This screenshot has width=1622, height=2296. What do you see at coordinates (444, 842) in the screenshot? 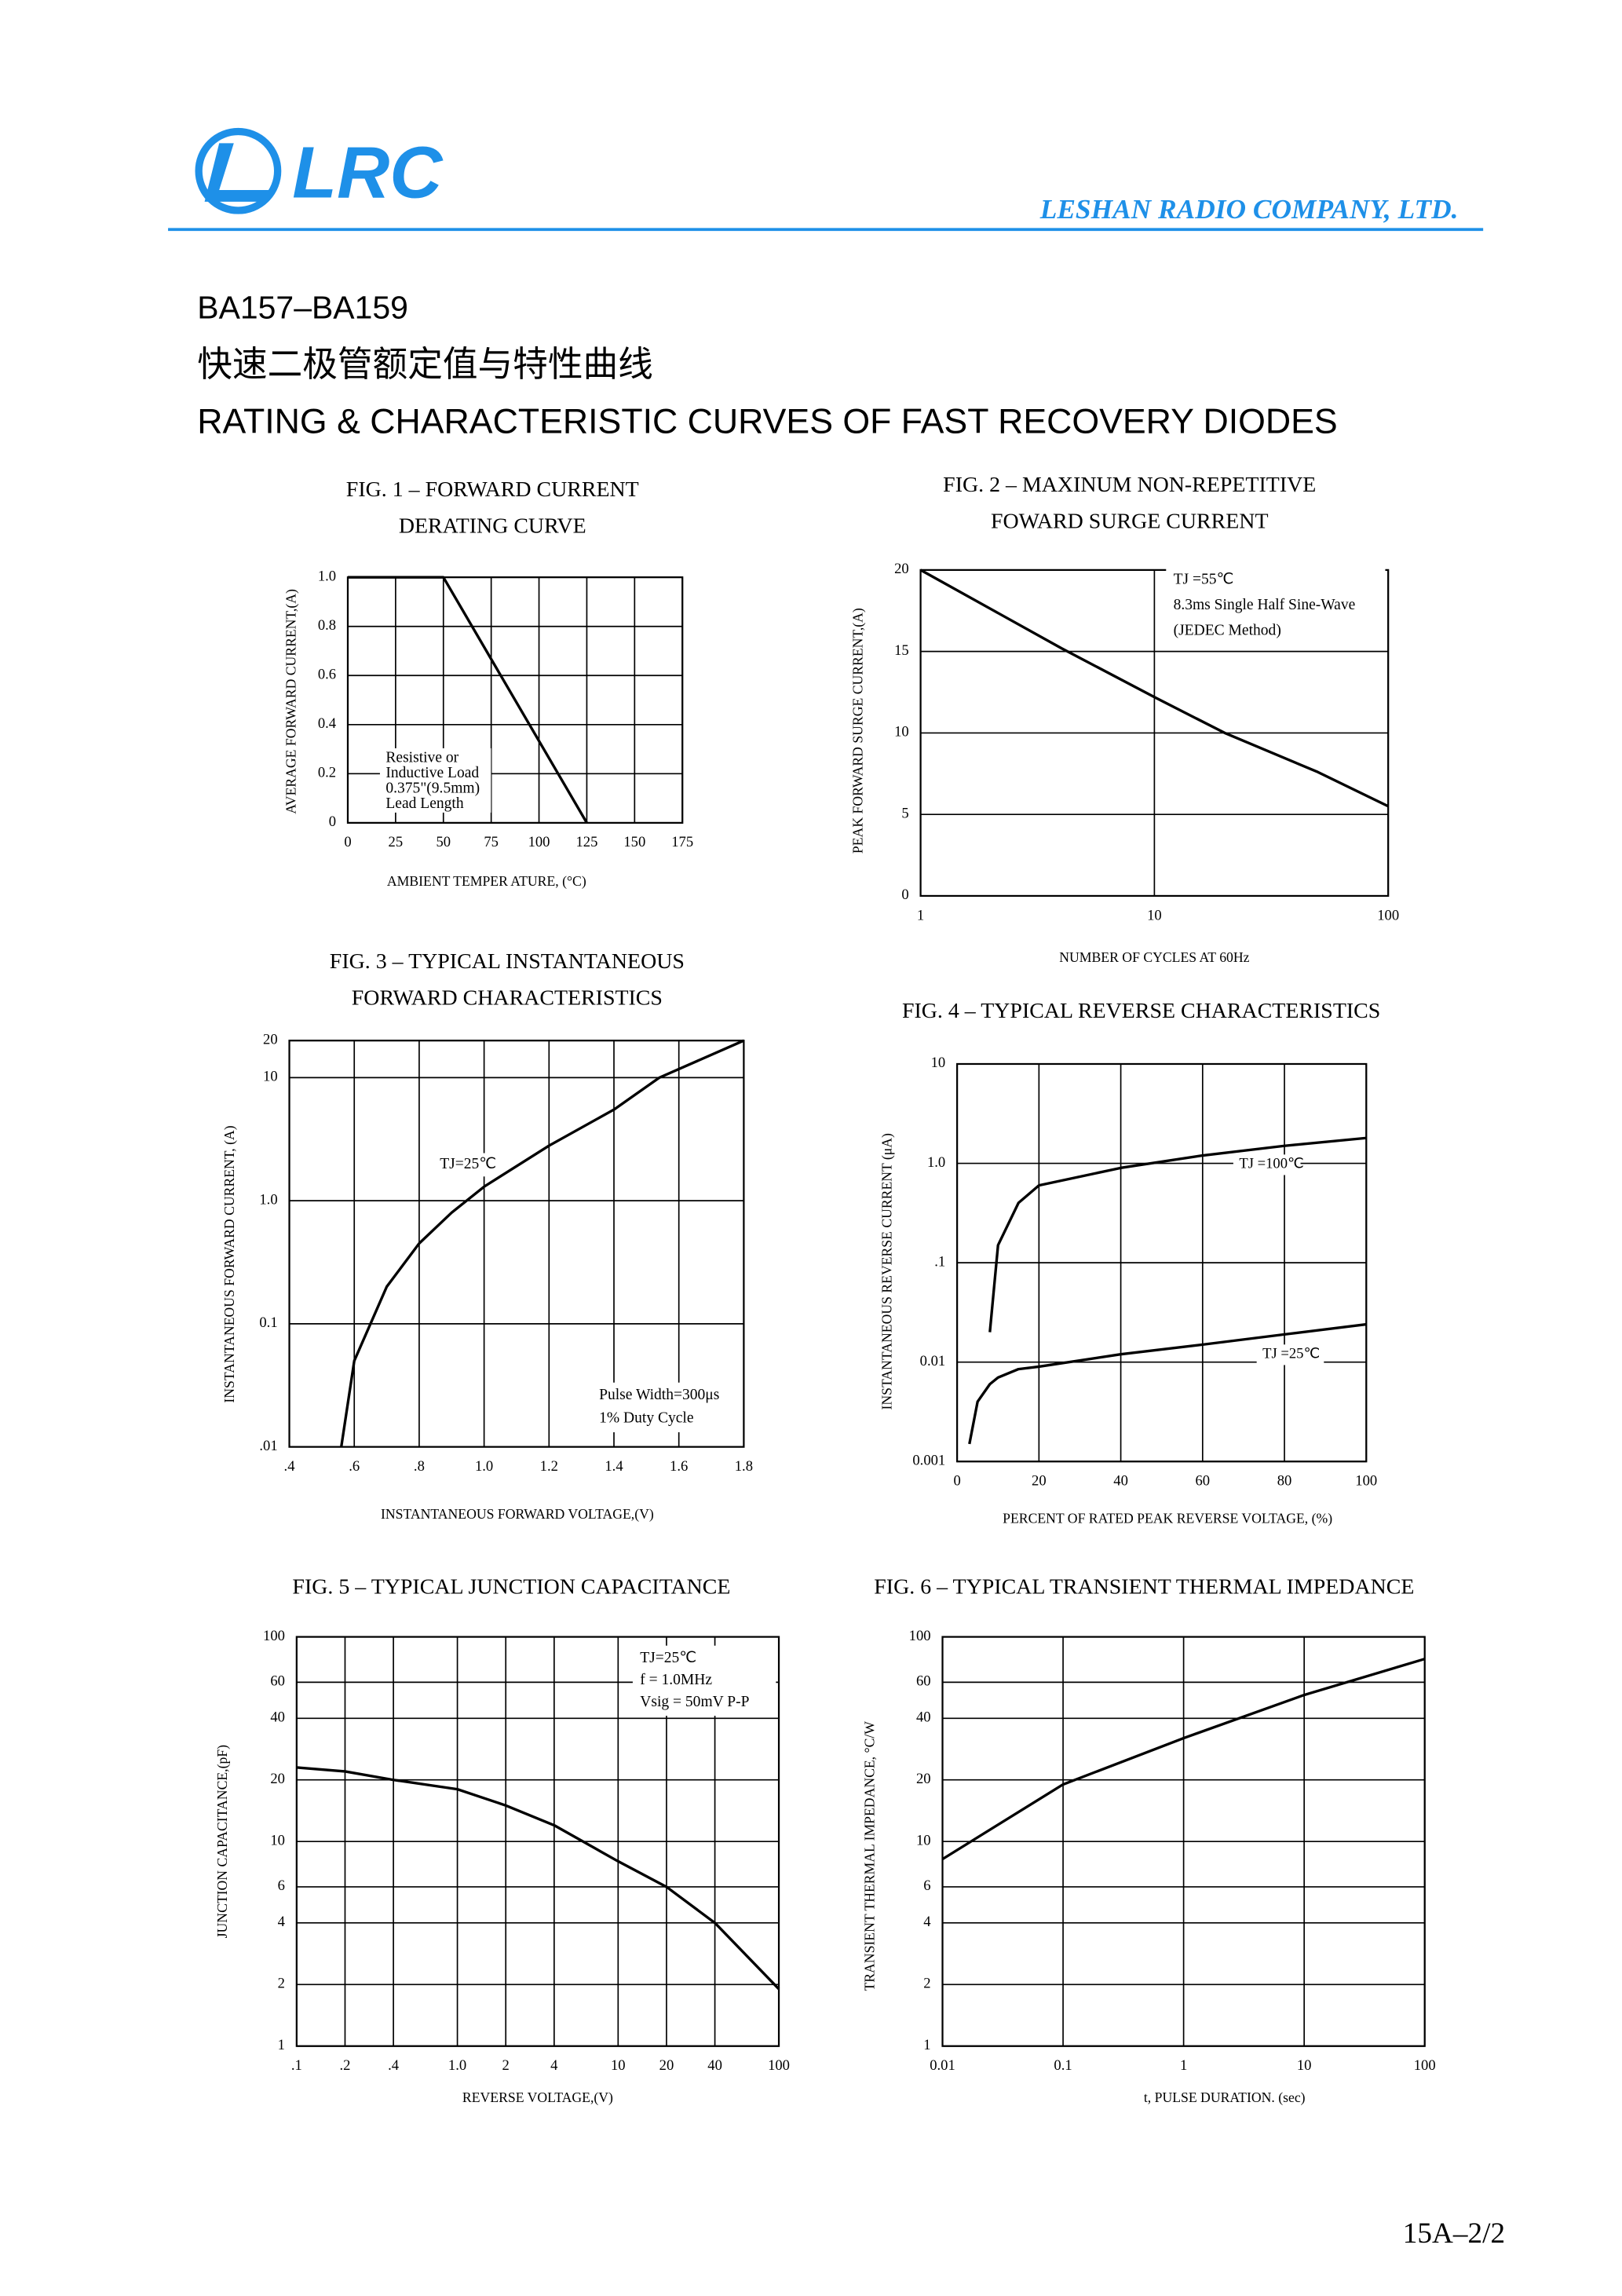
I see `x-tick-label: 50` at bounding box center [444, 842].